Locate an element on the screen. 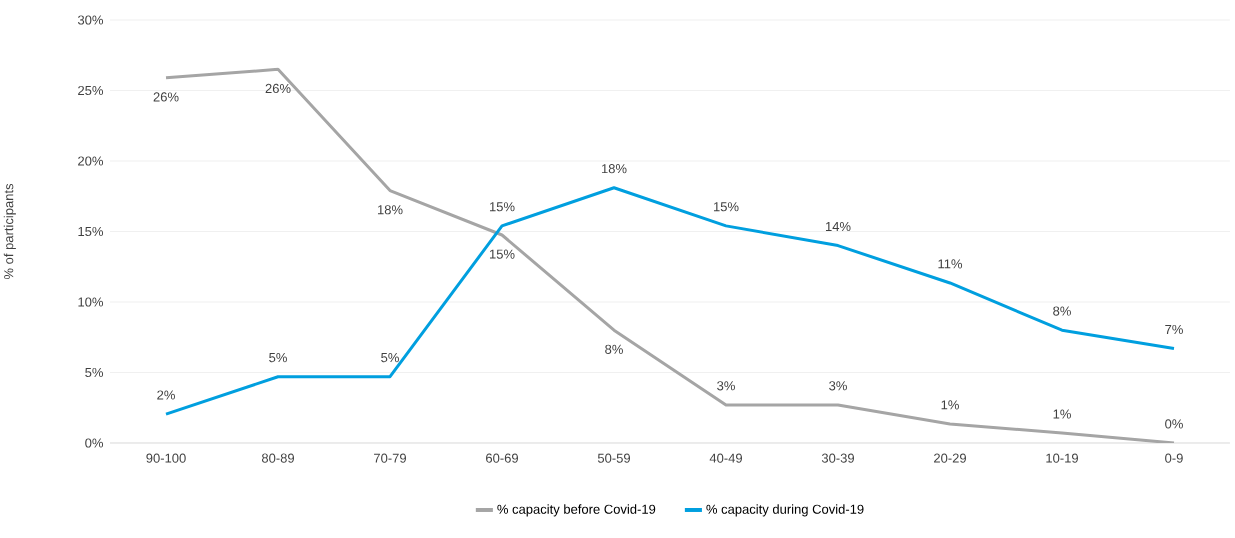 This screenshot has height=538, width=1235. x-tick-label: 80-89 is located at coordinates (278, 458).